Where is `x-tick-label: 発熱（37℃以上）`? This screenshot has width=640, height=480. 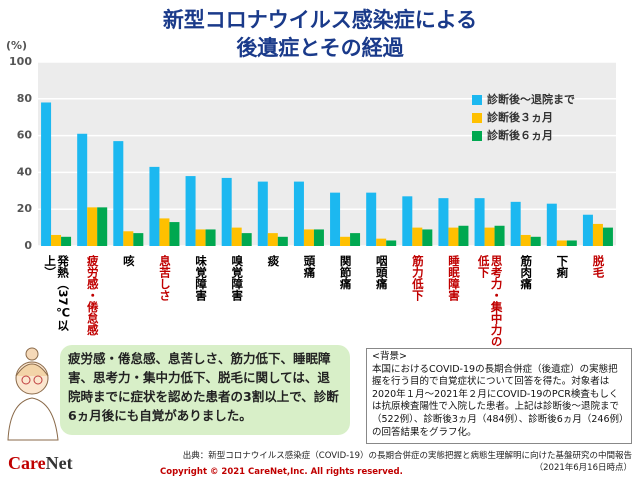
x-tick-label: 発熱（37℃以上） is located at coordinates (57, 293).